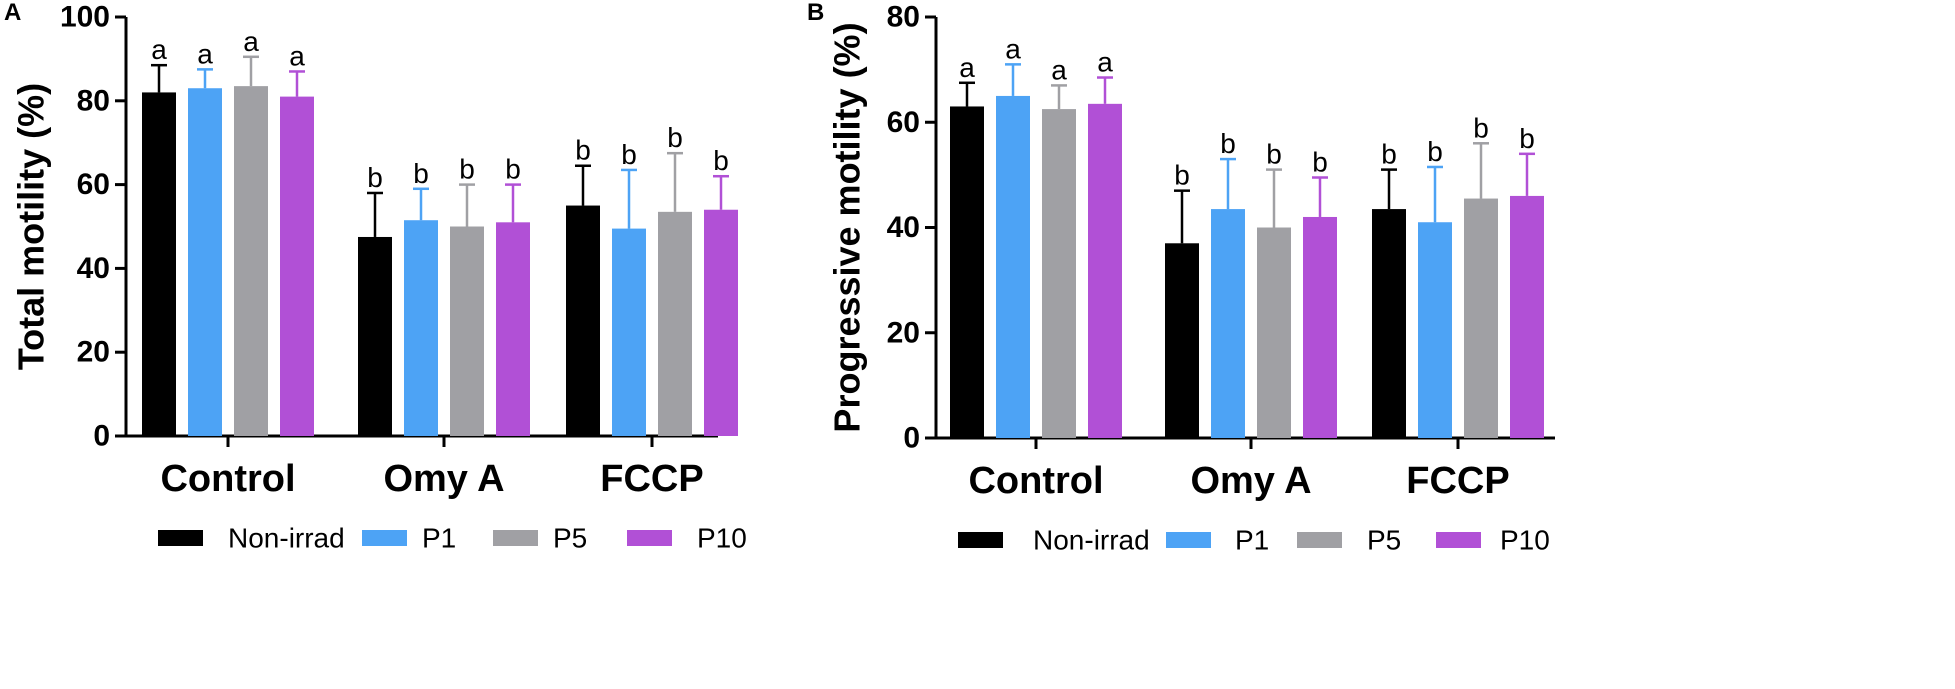 The image size is (1955, 689). I want to click on panel-letter: B, so click(815, 13).